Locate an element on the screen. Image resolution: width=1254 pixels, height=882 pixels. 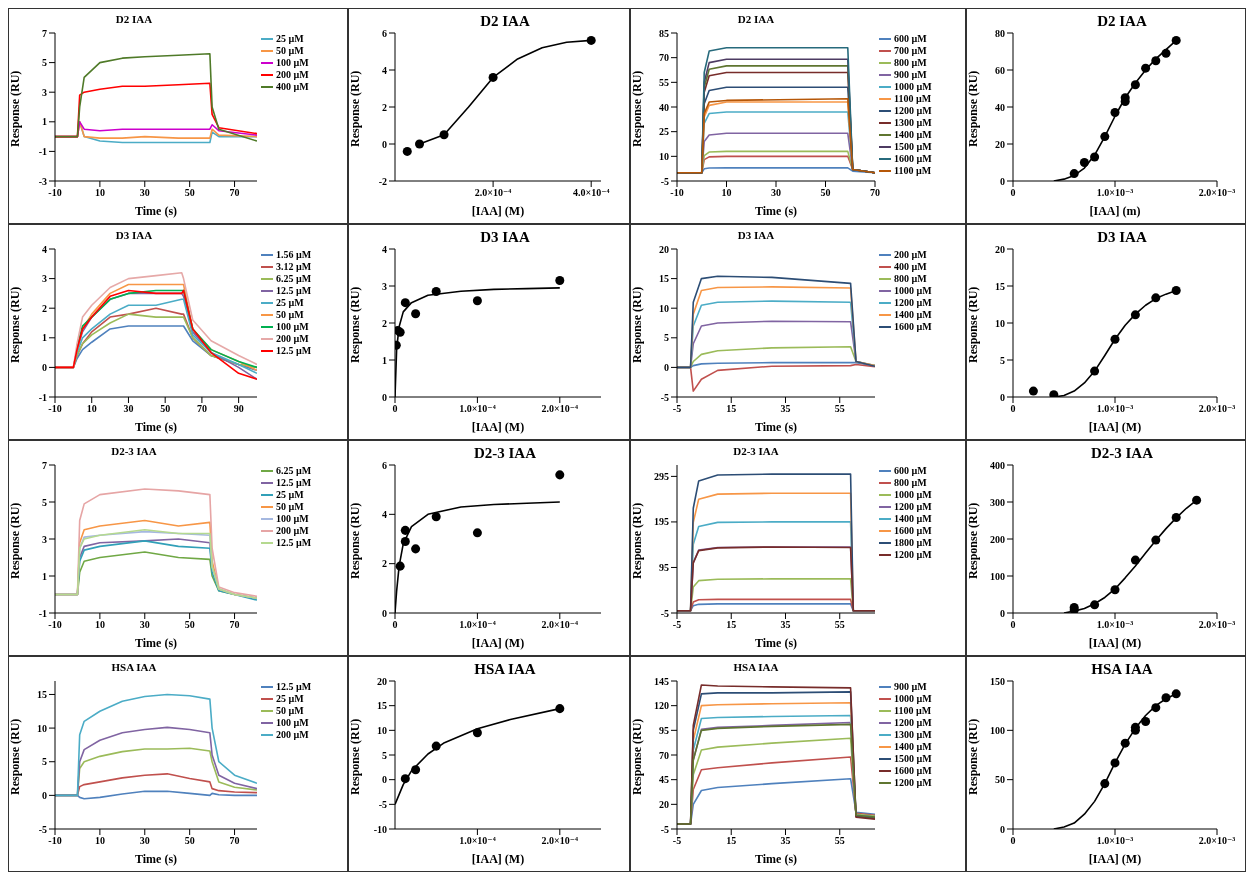
y-tick-label: 10 is located at coordinates (664, 308).